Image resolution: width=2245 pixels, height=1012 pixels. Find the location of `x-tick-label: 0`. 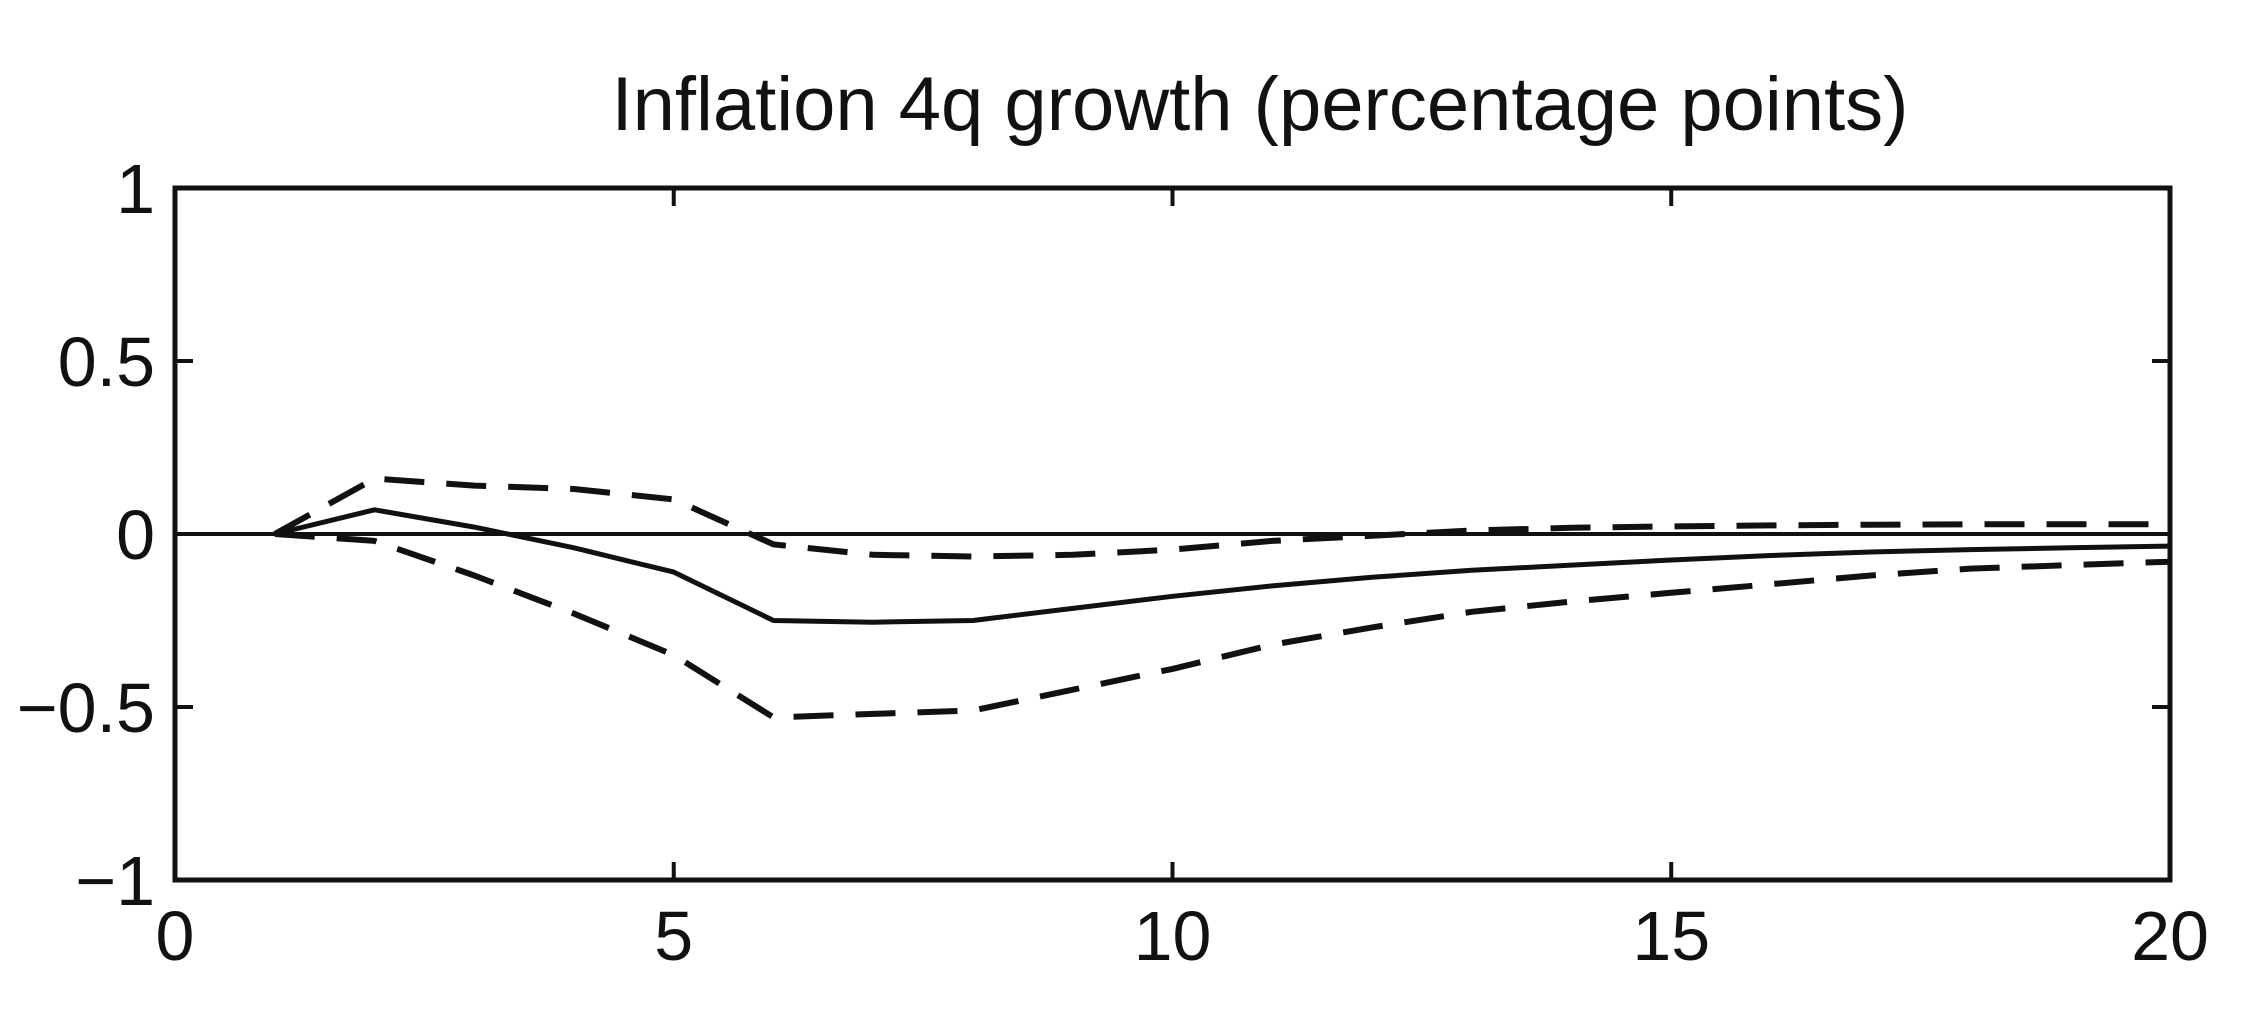

x-tick-label: 0 is located at coordinates (175, 936).